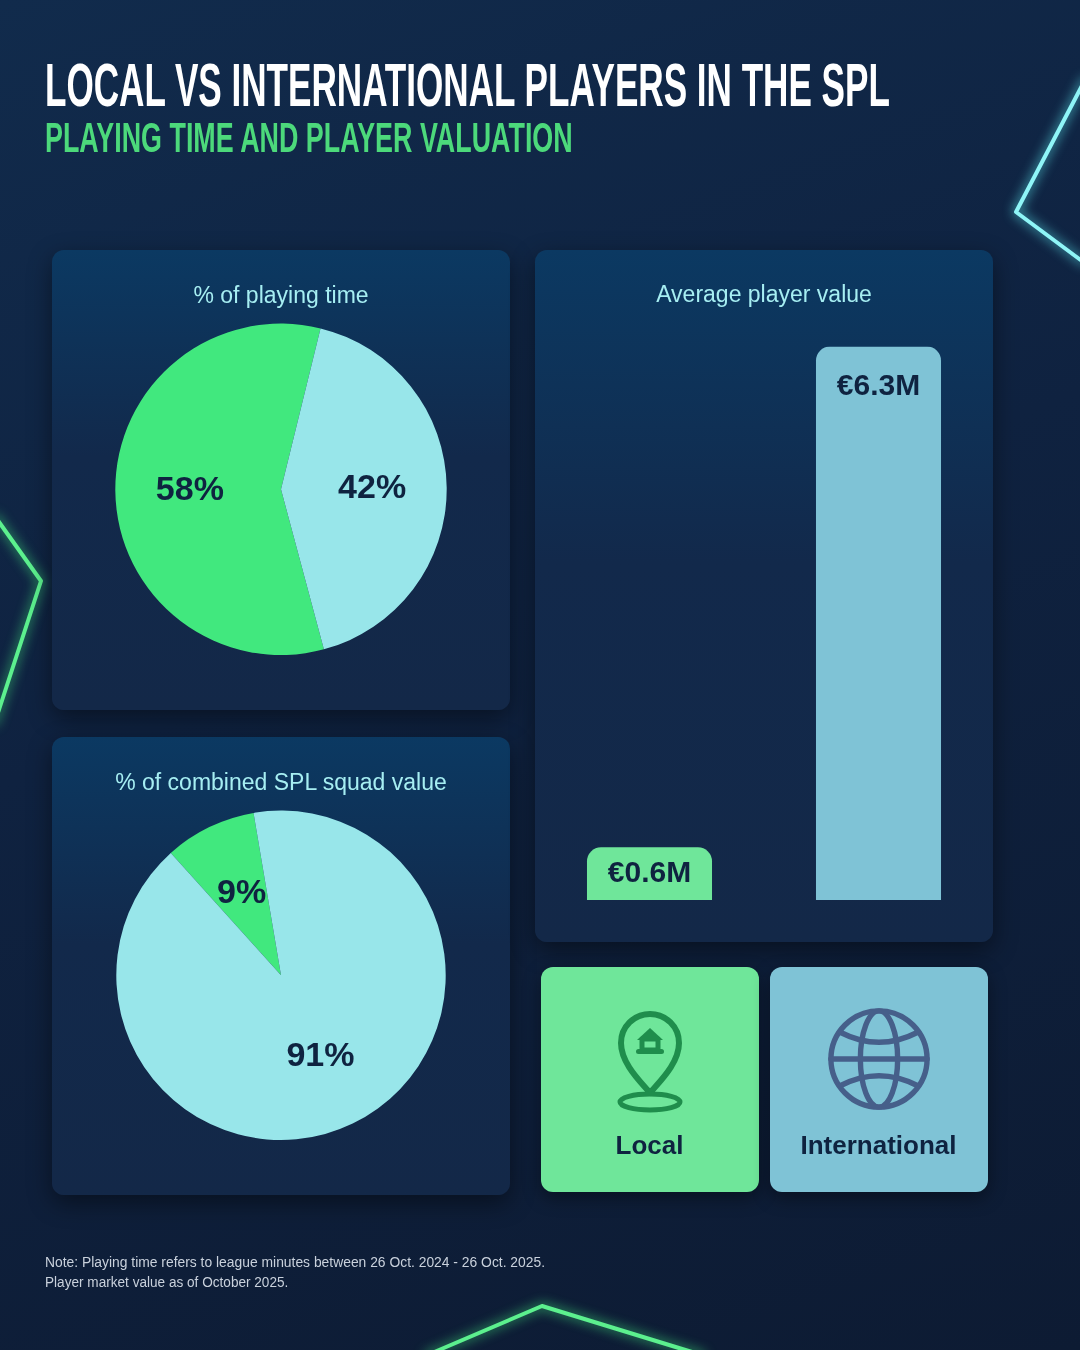 The height and width of the screenshot is (1350, 1080). What do you see at coordinates (242, 891) in the screenshot?
I see `data-label: 9%` at bounding box center [242, 891].